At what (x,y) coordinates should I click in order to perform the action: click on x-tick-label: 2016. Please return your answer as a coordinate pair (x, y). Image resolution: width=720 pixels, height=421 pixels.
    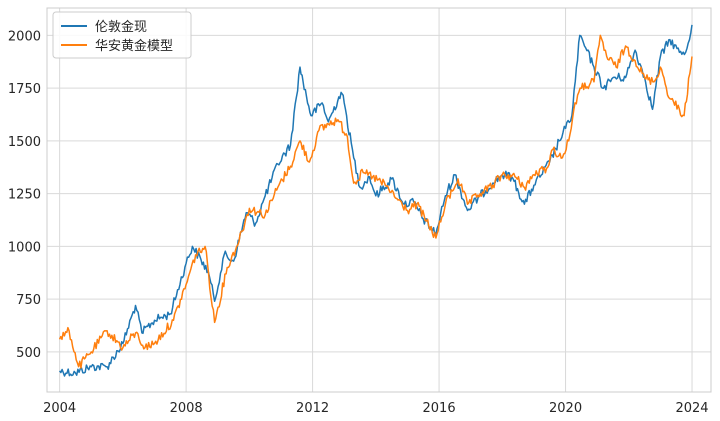
    Looking at the image, I should click on (439, 408).